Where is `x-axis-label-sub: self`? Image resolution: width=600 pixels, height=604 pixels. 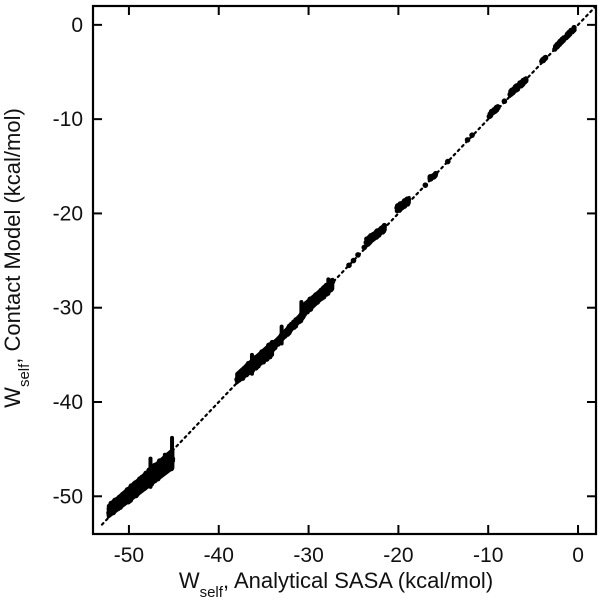
x-axis-label-sub: self is located at coordinates (212, 592).